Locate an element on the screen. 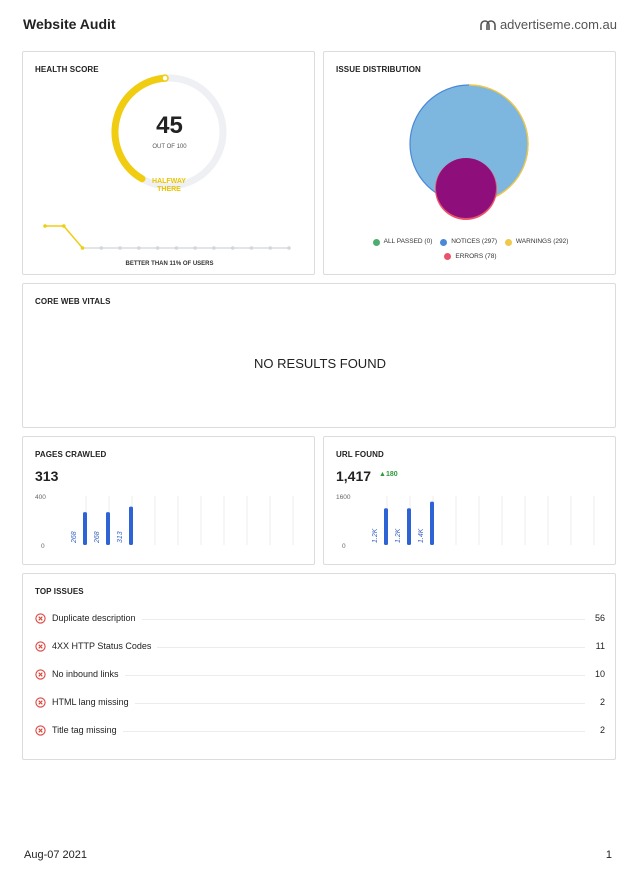 The width and height of the screenshot is (640, 877). issue-row: Title tag missing 2 is located at coordinates (320, 731).